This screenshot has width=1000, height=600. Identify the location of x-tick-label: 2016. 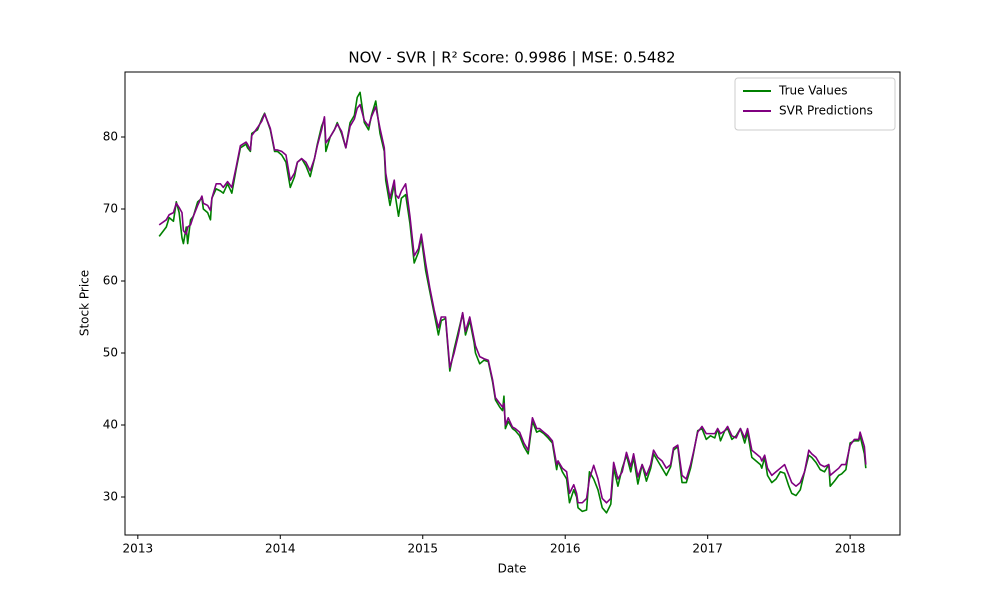
(565, 549).